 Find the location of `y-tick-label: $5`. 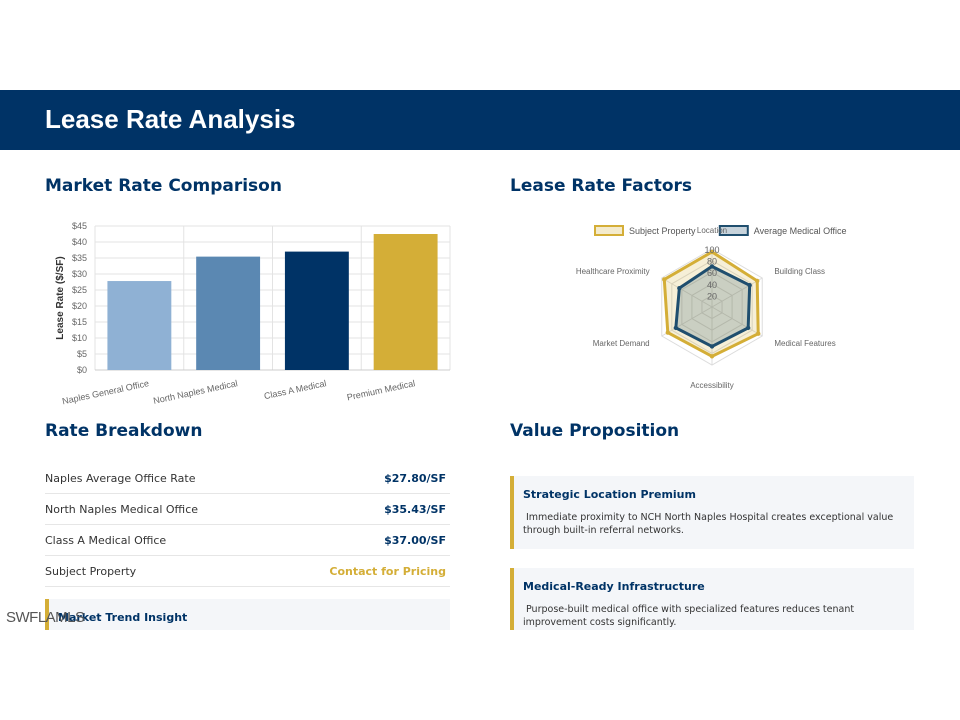

y-tick-label: $5 is located at coordinates (82, 354).